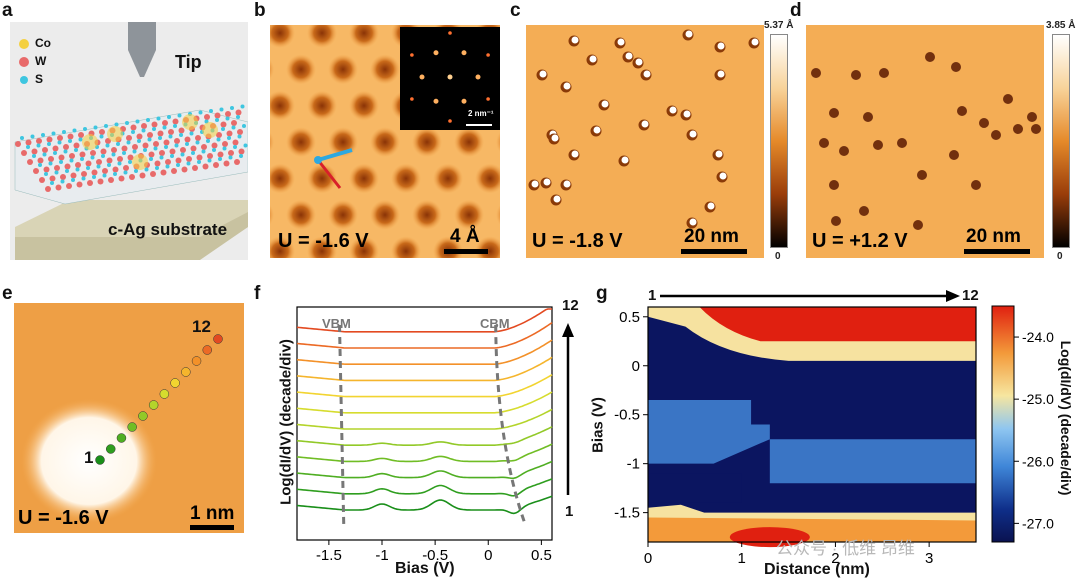  What do you see at coordinates (568, 330) in the screenshot?
I see `series-order-arrowhead` at bounding box center [568, 330].